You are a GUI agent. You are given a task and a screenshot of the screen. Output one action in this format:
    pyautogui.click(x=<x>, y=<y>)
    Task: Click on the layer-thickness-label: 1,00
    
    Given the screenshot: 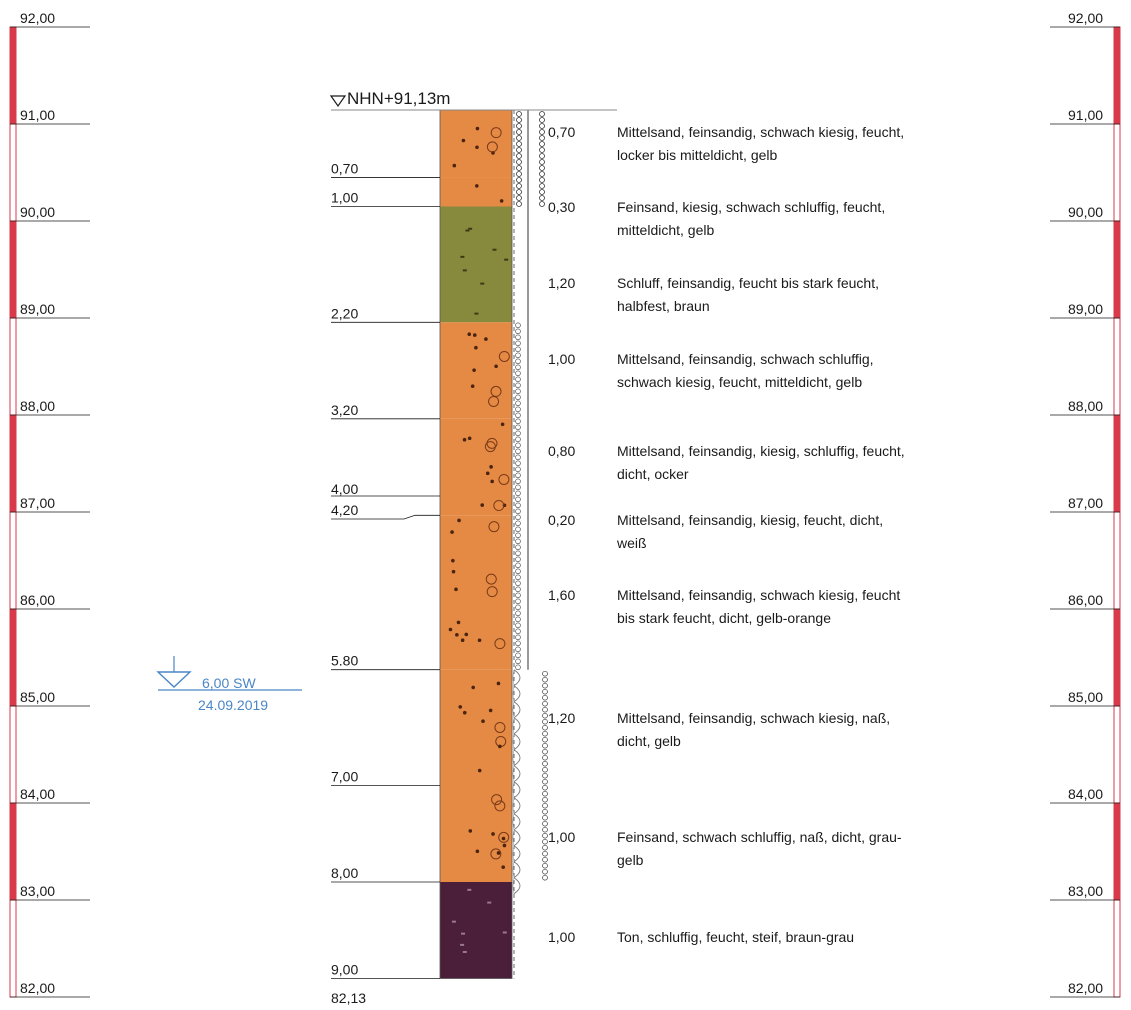 What is the action you would take?
    pyautogui.click(x=561, y=837)
    